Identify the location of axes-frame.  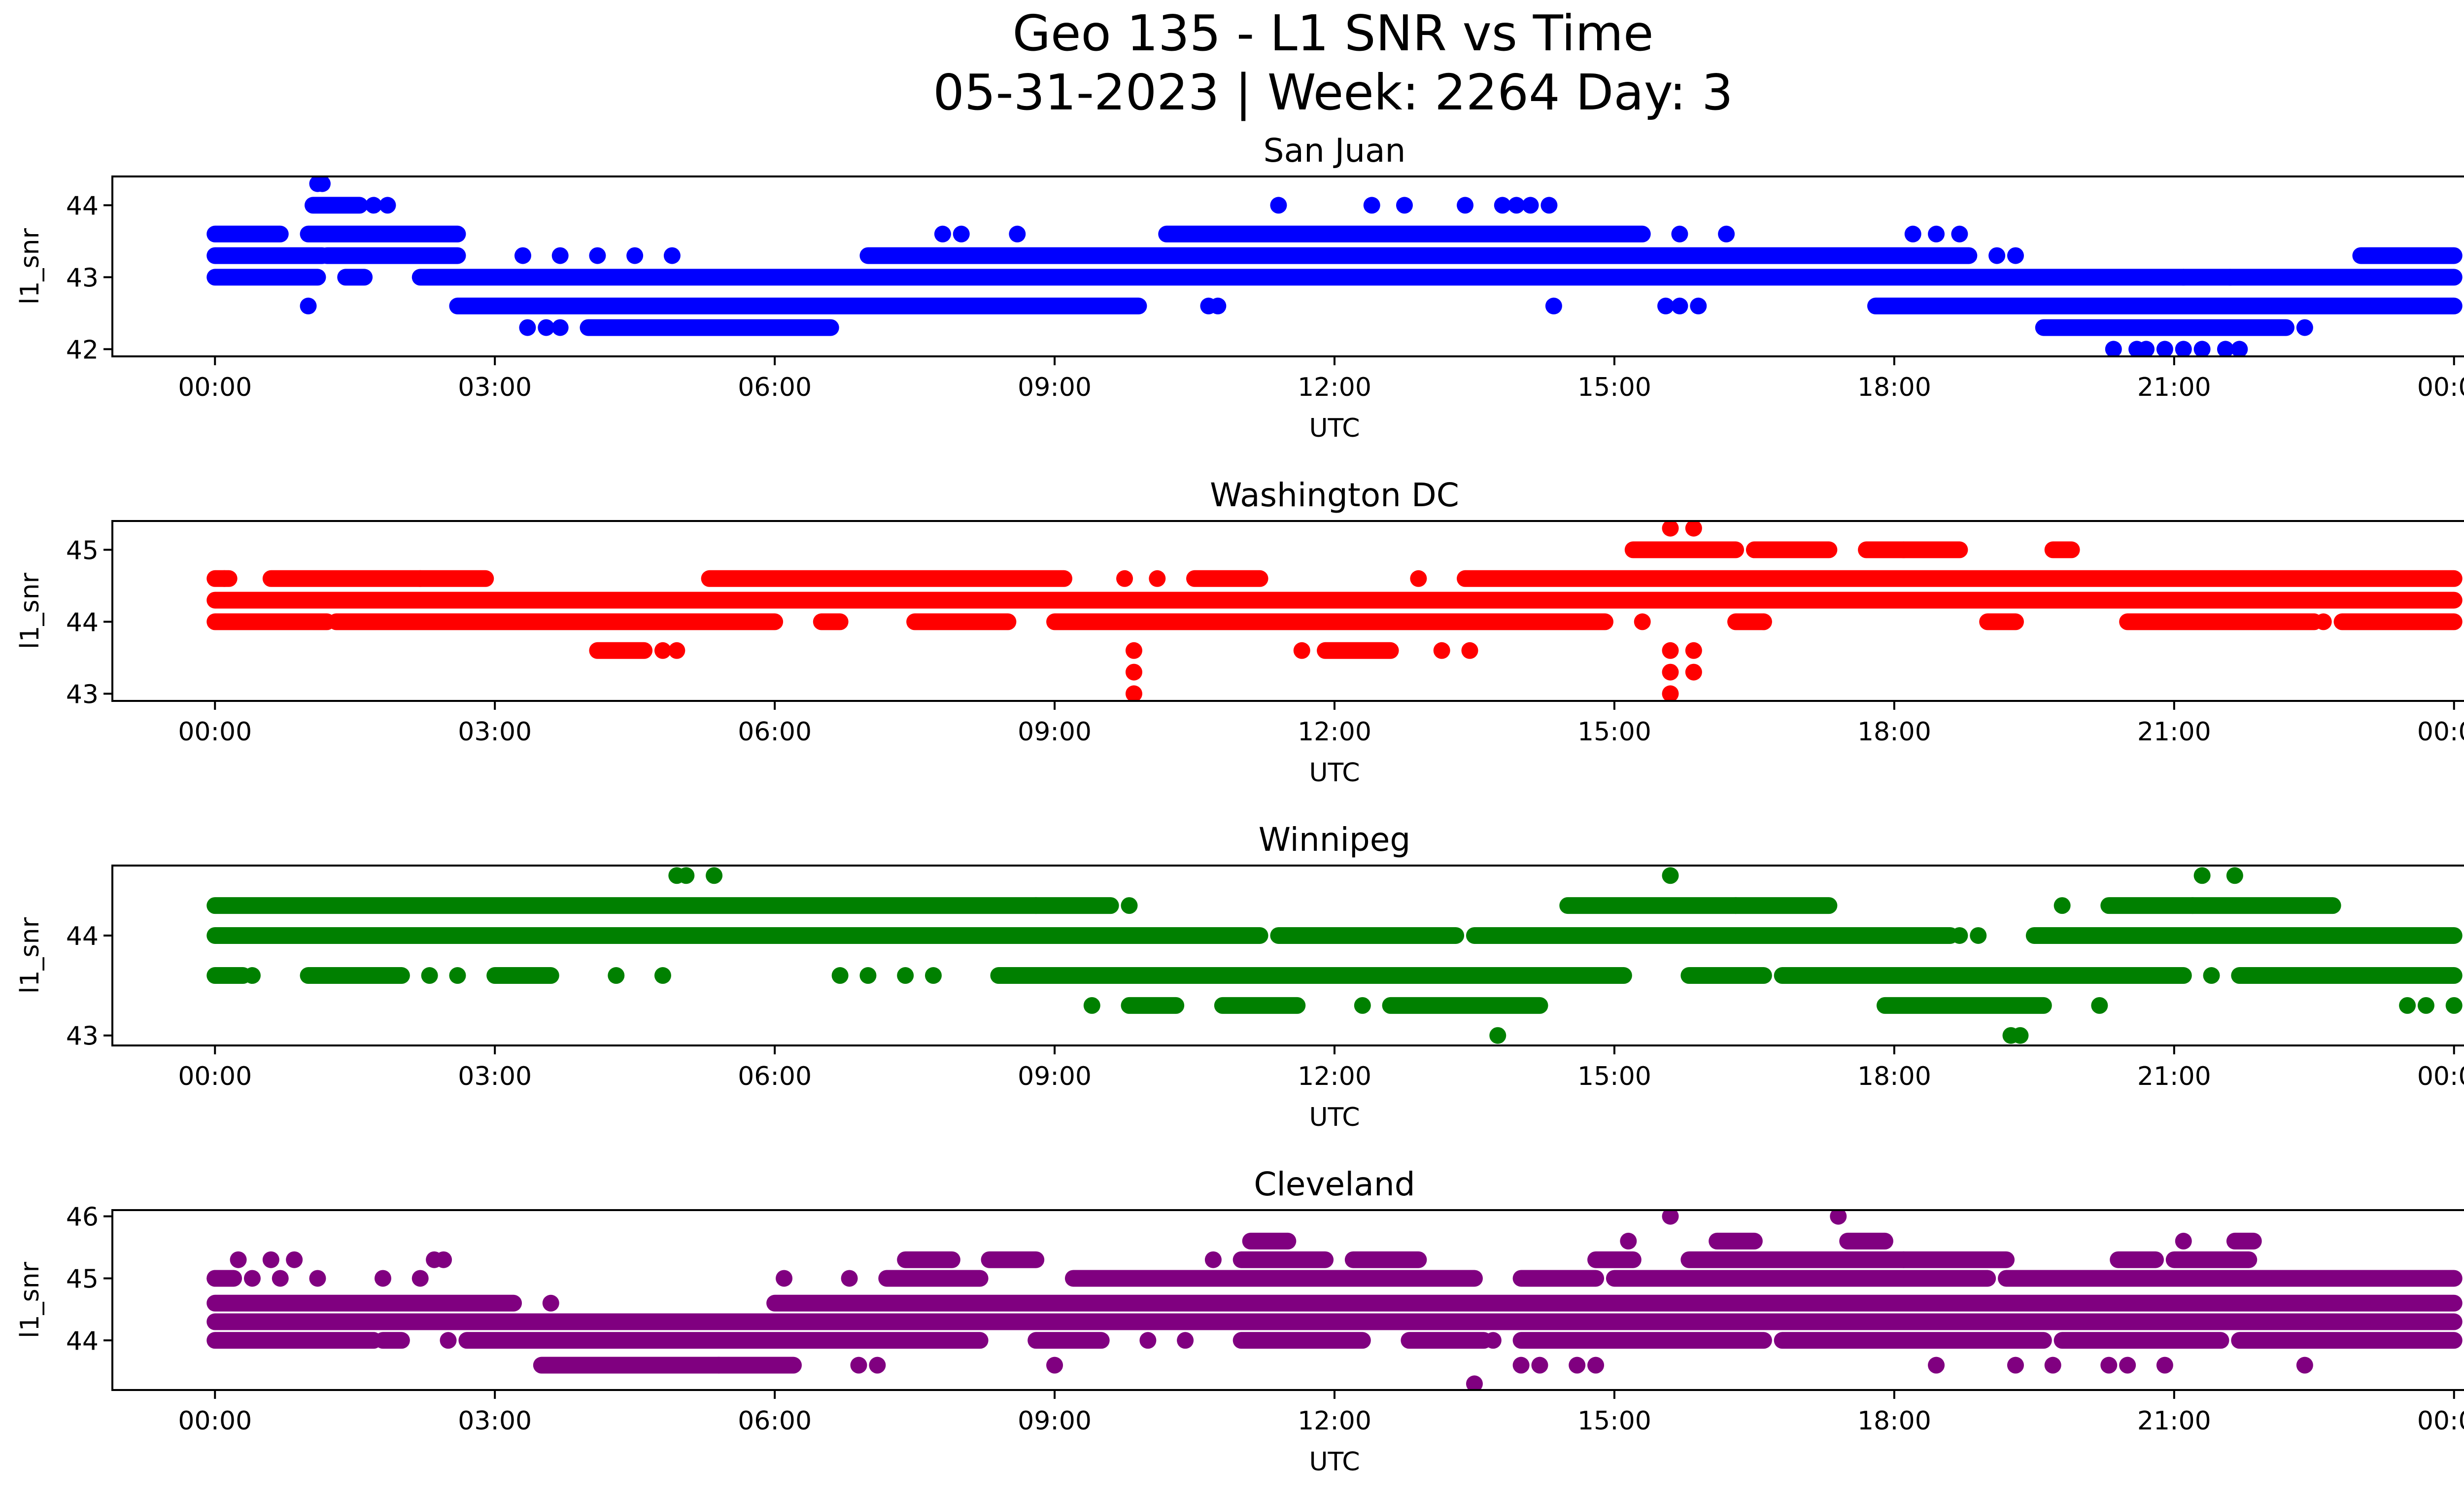
(1287, 266).